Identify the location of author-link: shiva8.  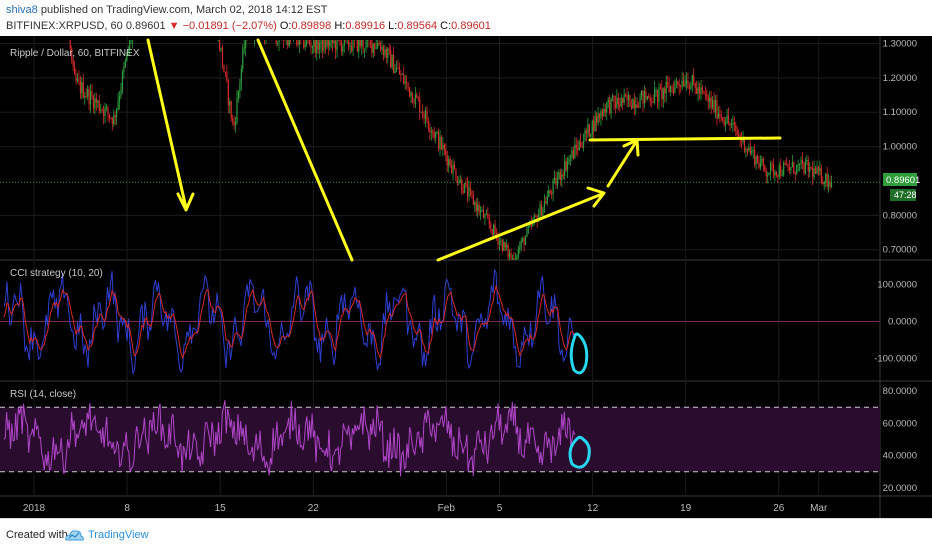
(22, 10).